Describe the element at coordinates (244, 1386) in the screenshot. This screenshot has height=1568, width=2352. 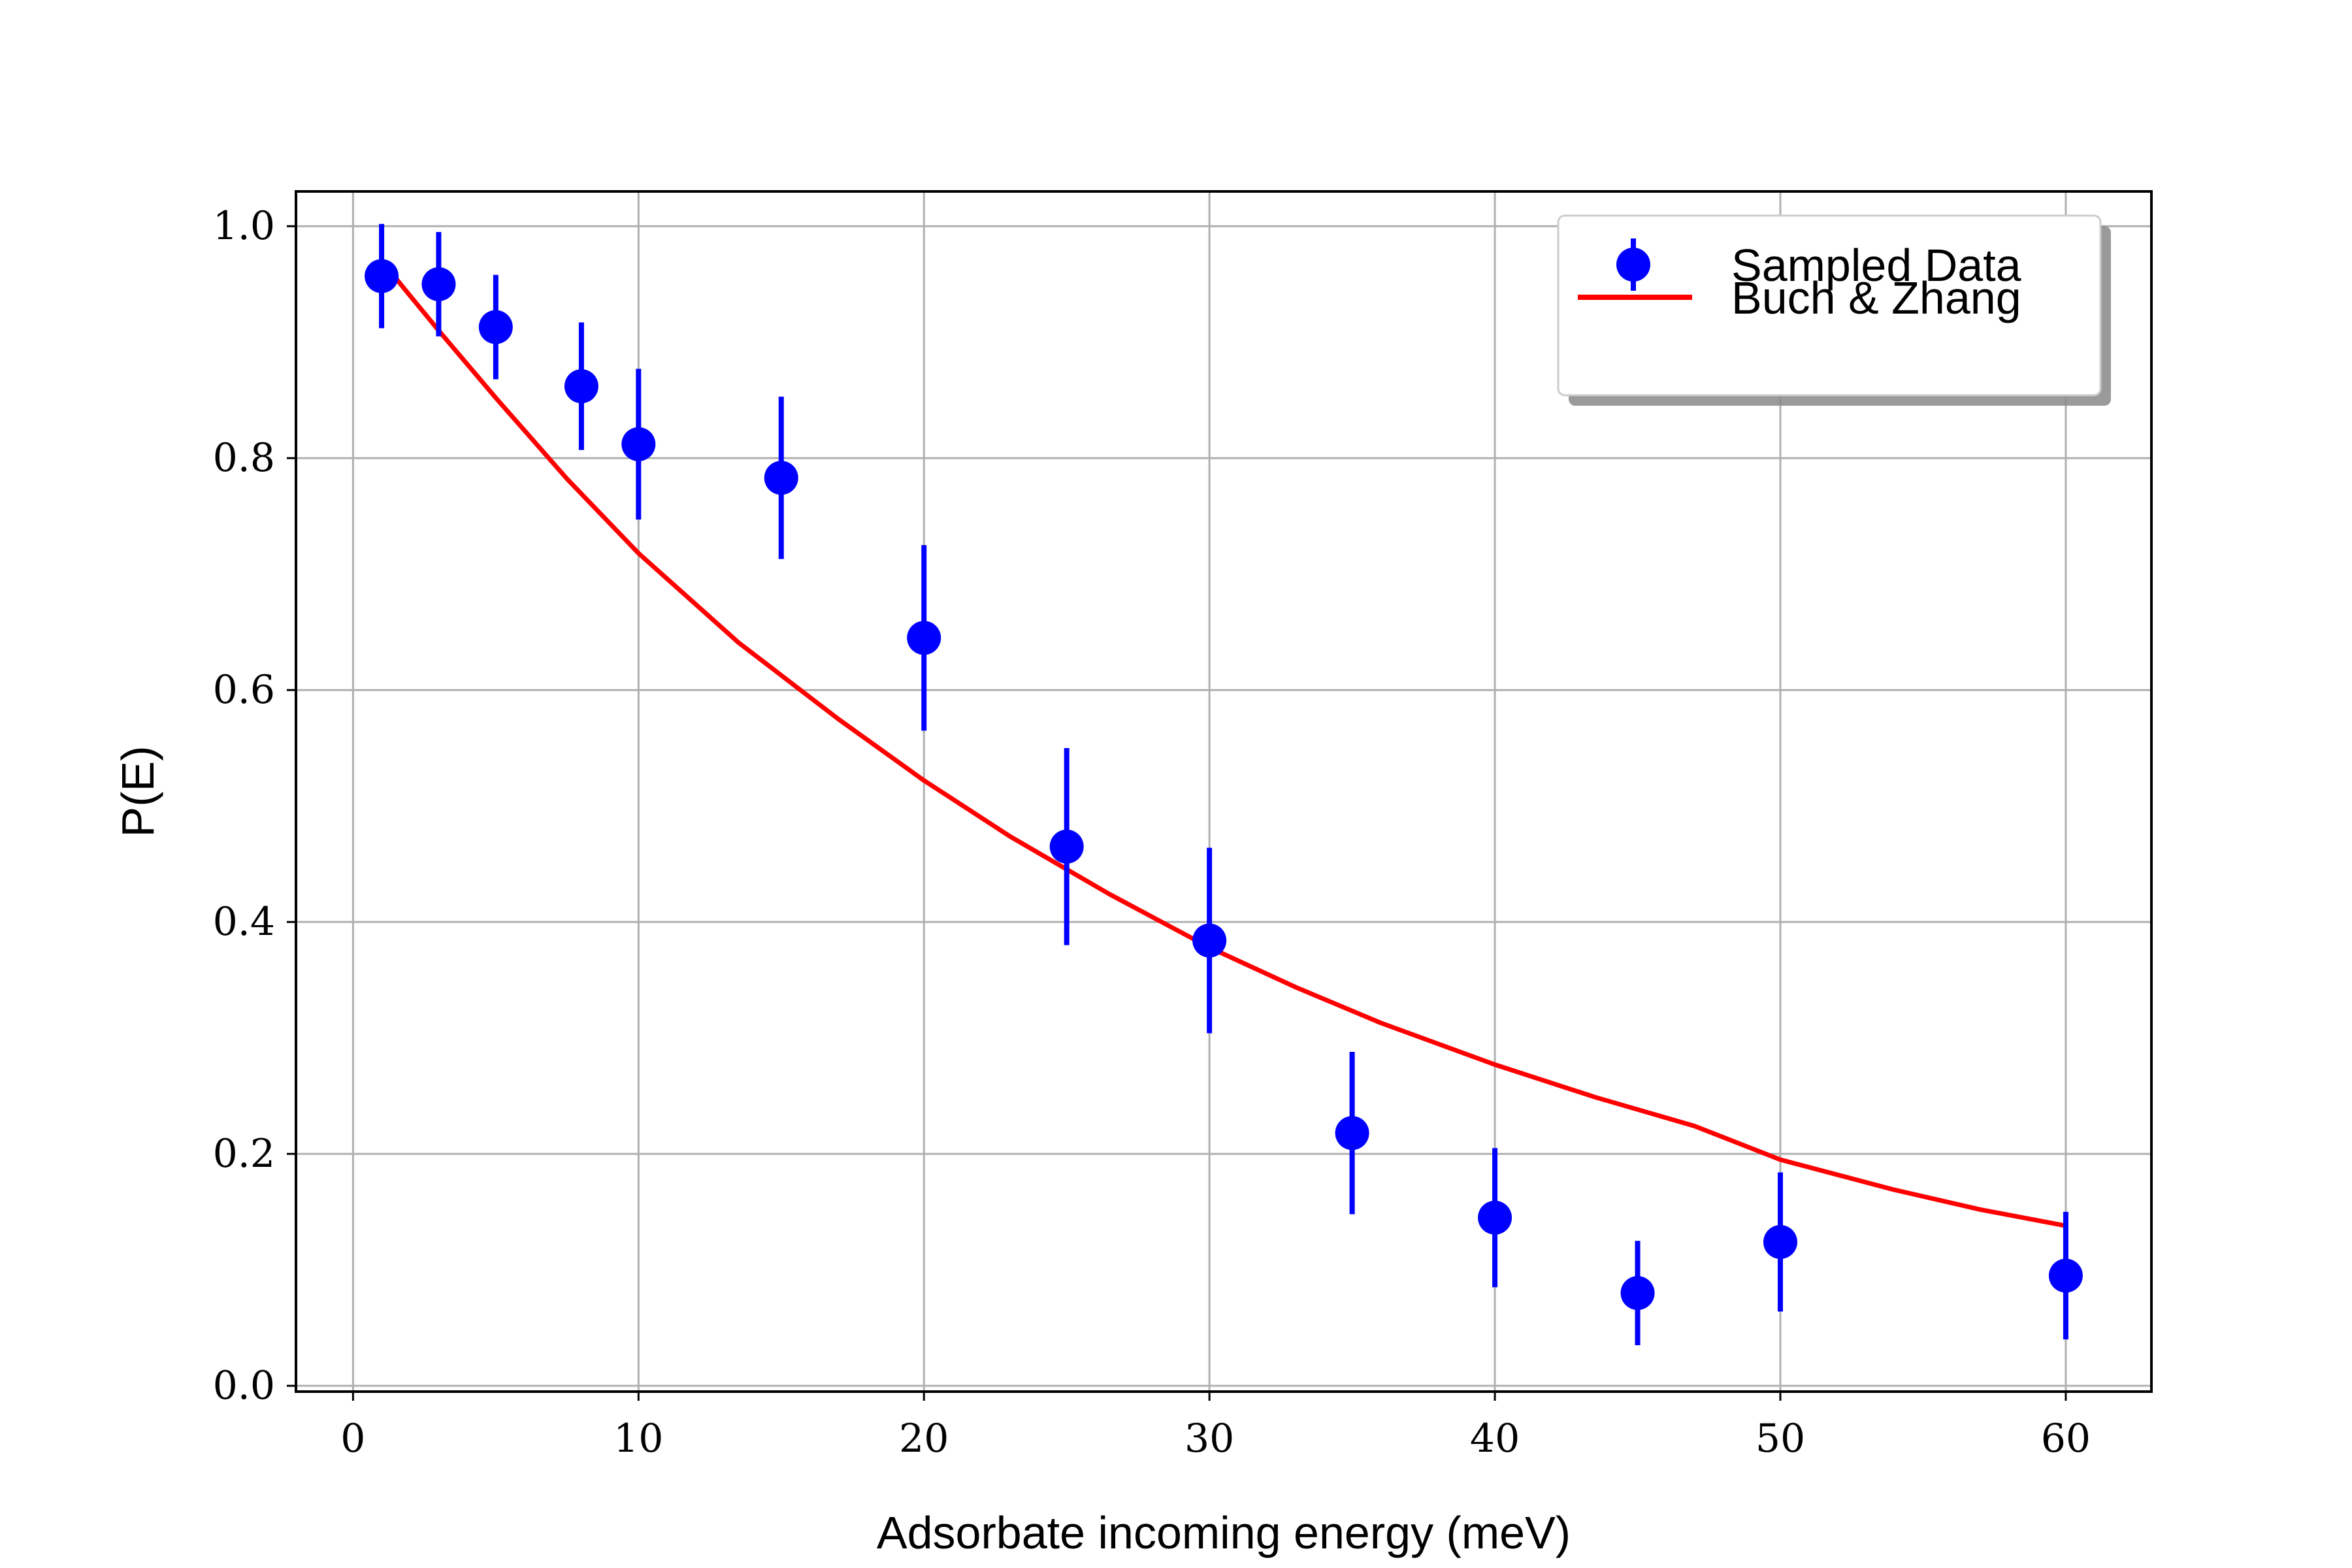
I see `y-tick-label: 0.0` at that location.